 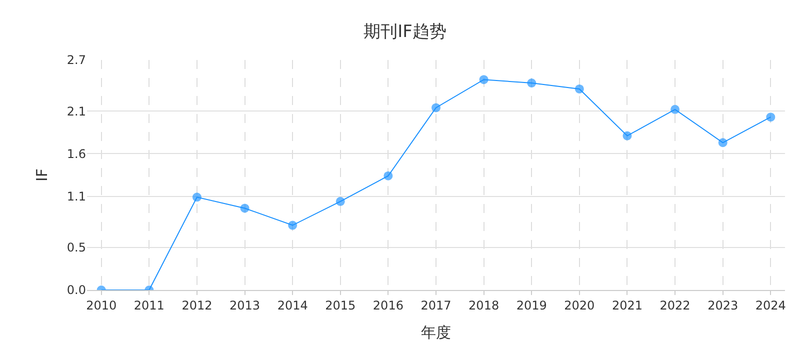 What do you see at coordinates (405, 32) in the screenshot?
I see `chart-title: 期刊IF趋势` at bounding box center [405, 32].